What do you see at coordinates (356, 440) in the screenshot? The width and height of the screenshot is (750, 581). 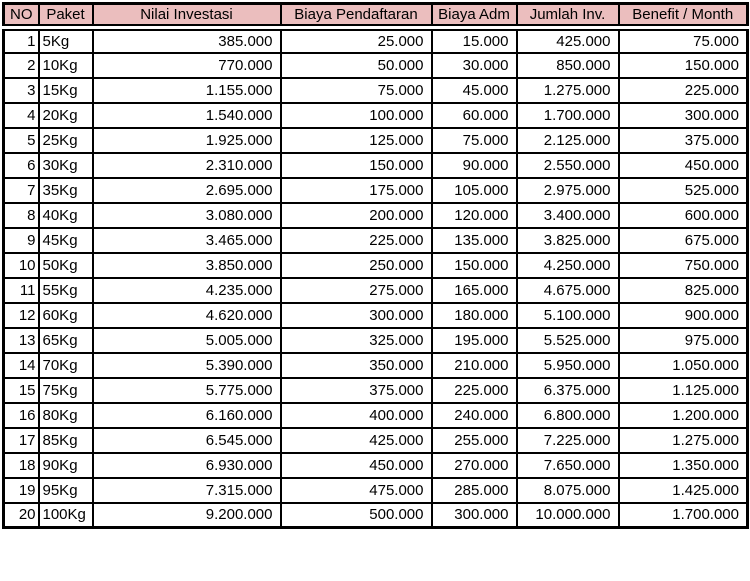 I see `cell-biaya-pendaftaran: 425.000` at bounding box center [356, 440].